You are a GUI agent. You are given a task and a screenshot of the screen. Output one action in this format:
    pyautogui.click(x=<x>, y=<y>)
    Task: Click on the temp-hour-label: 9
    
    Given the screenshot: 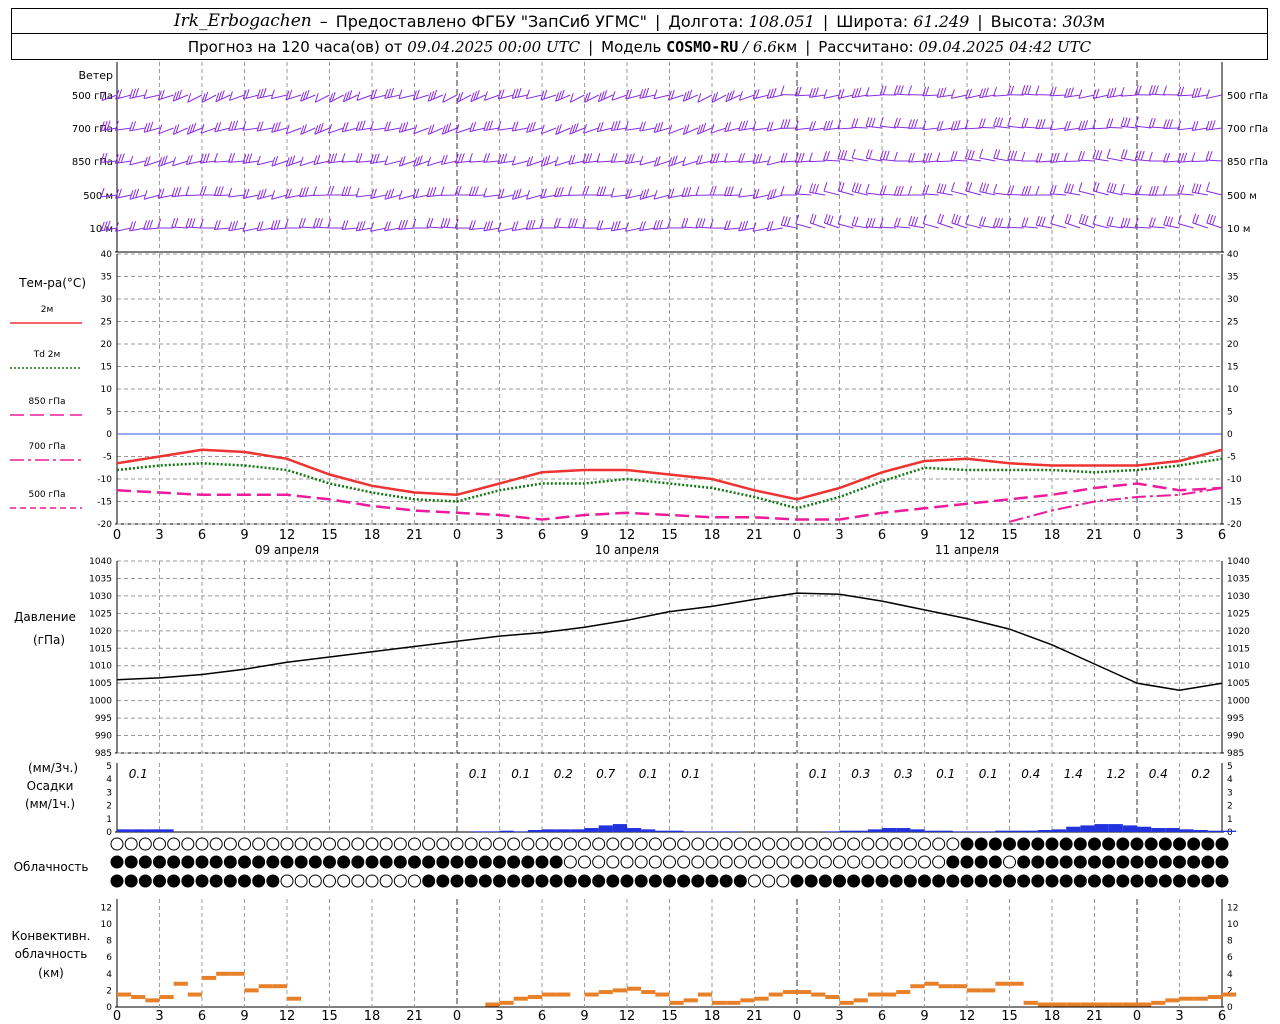 What is the action you would take?
    pyautogui.click(x=584, y=535)
    